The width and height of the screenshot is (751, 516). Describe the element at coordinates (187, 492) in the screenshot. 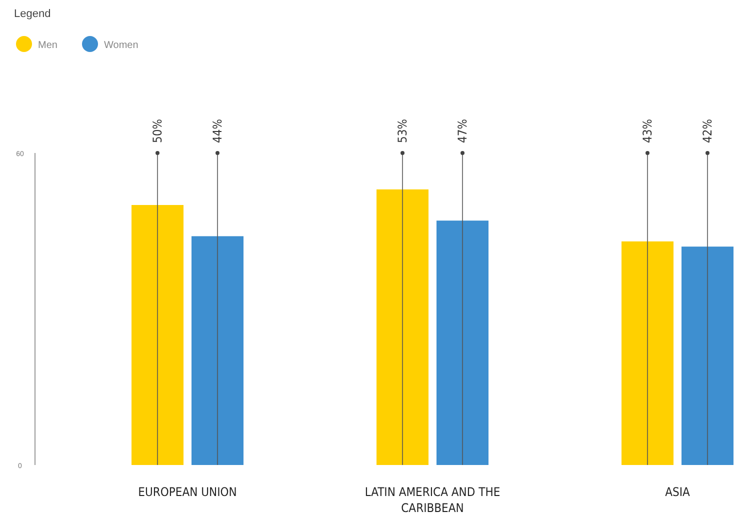

I see `x-tick-label: EUROPEAN UNION` at that location.